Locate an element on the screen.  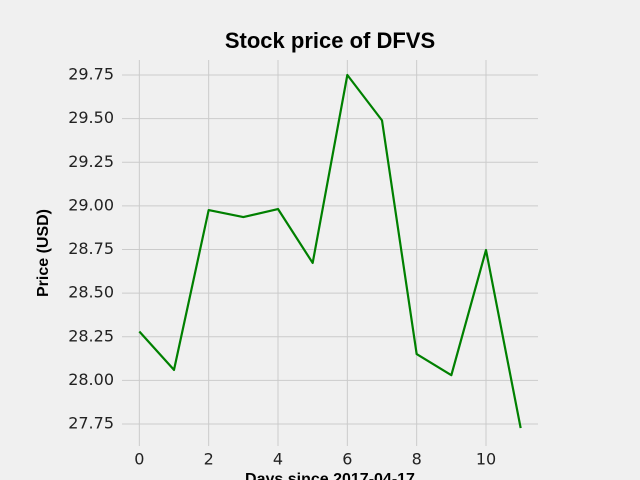
y-tick-label: 28.25 is located at coordinates (91, 335).